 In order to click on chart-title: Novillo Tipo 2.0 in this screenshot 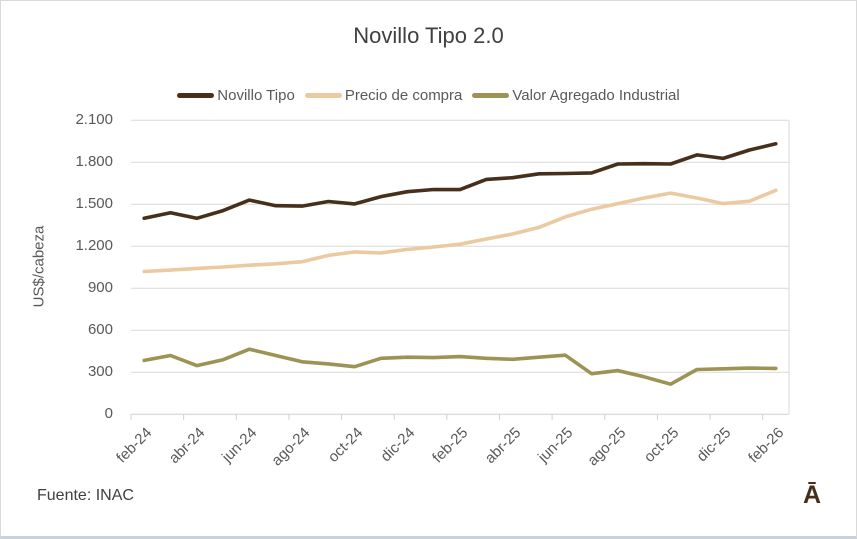, I will do `click(428, 35)`.